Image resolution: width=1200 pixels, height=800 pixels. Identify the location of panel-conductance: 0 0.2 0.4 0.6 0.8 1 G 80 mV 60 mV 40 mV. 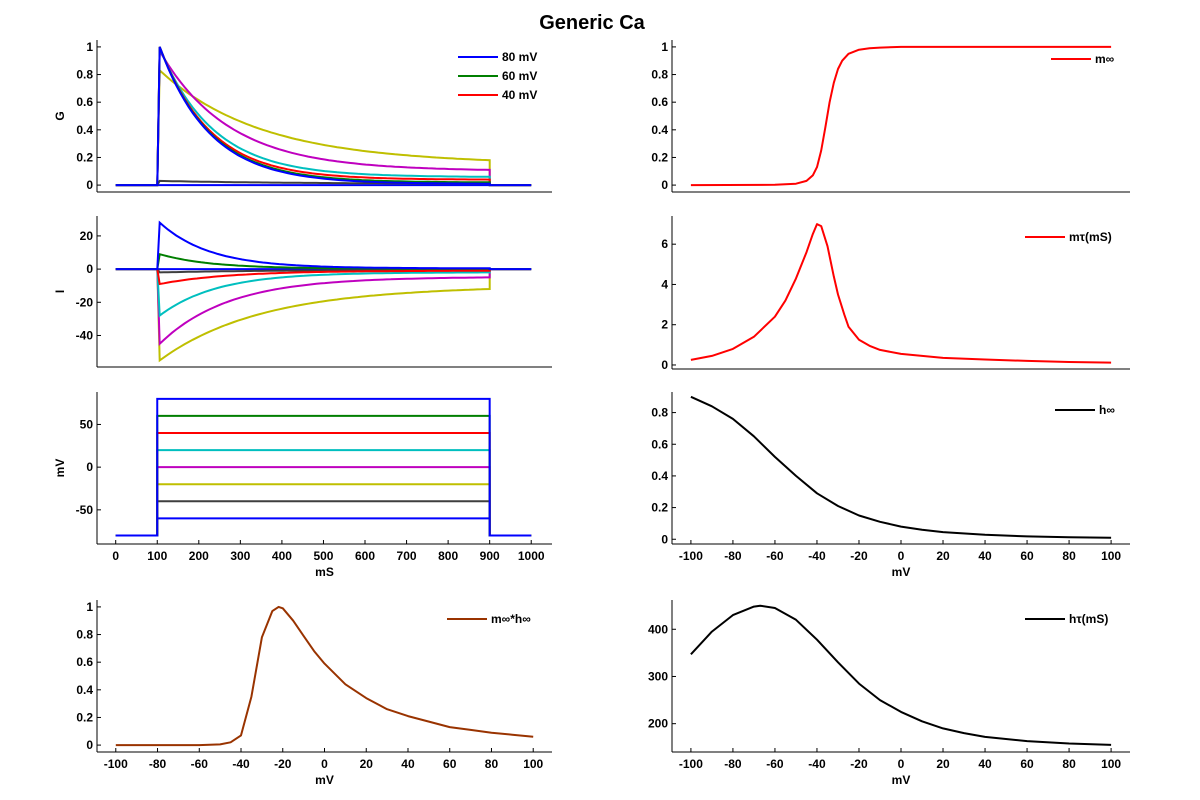
(302, 116).